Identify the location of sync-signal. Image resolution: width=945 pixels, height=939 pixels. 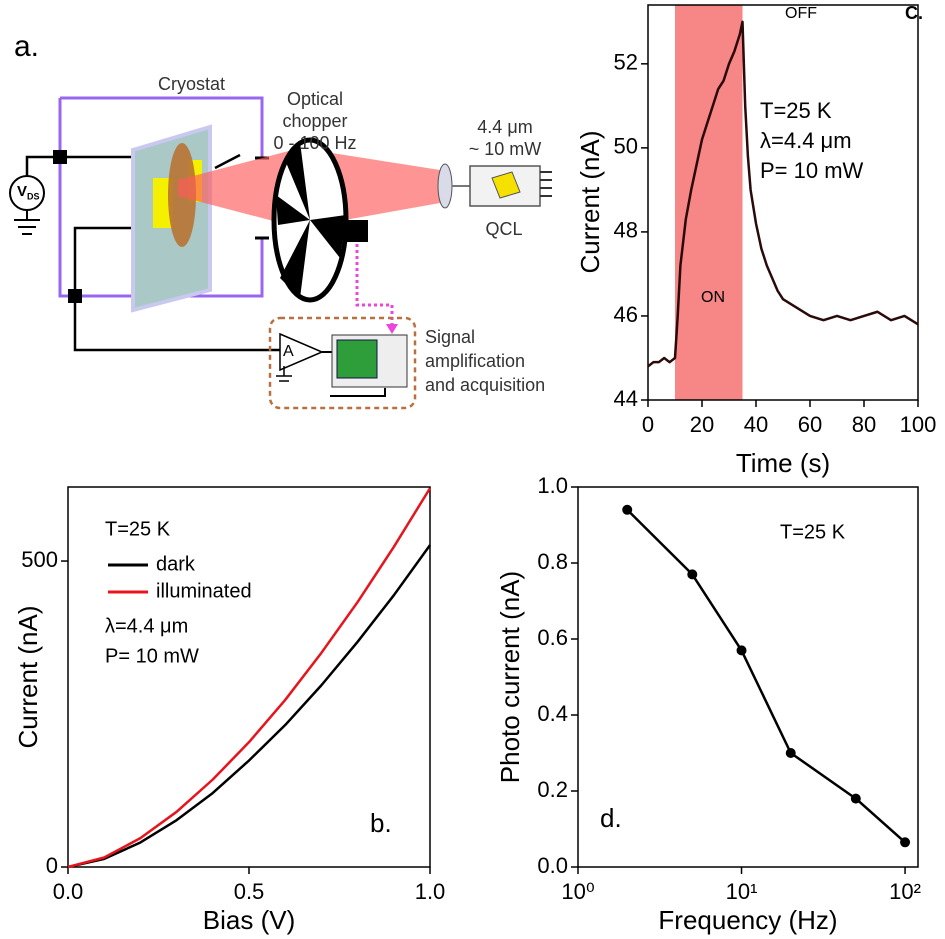
(374, 284).